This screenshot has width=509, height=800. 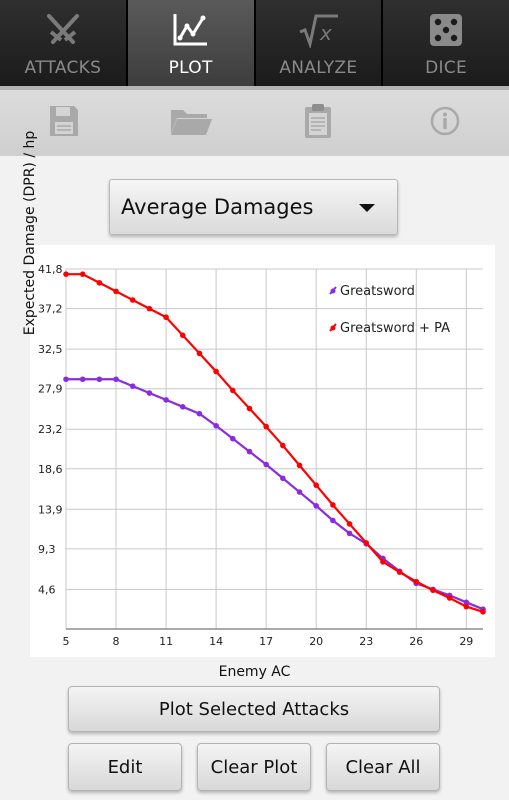 What do you see at coordinates (30, 233) in the screenshot?
I see `chart-y-axis-label: Expected Damage (DPR) / hp` at bounding box center [30, 233].